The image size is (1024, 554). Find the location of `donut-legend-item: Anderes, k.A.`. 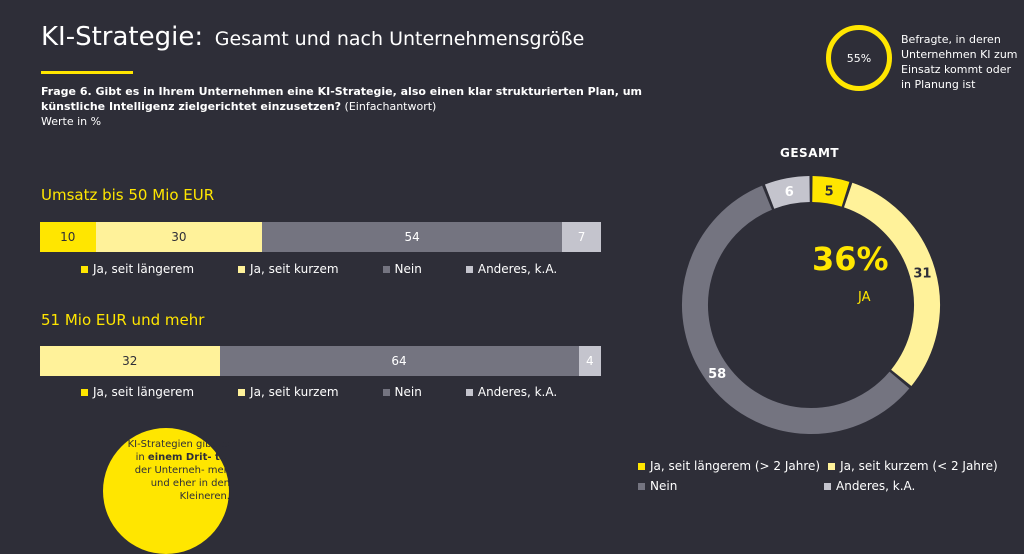

donut-legend-item: Anderes, k.A. is located at coordinates (869, 486).